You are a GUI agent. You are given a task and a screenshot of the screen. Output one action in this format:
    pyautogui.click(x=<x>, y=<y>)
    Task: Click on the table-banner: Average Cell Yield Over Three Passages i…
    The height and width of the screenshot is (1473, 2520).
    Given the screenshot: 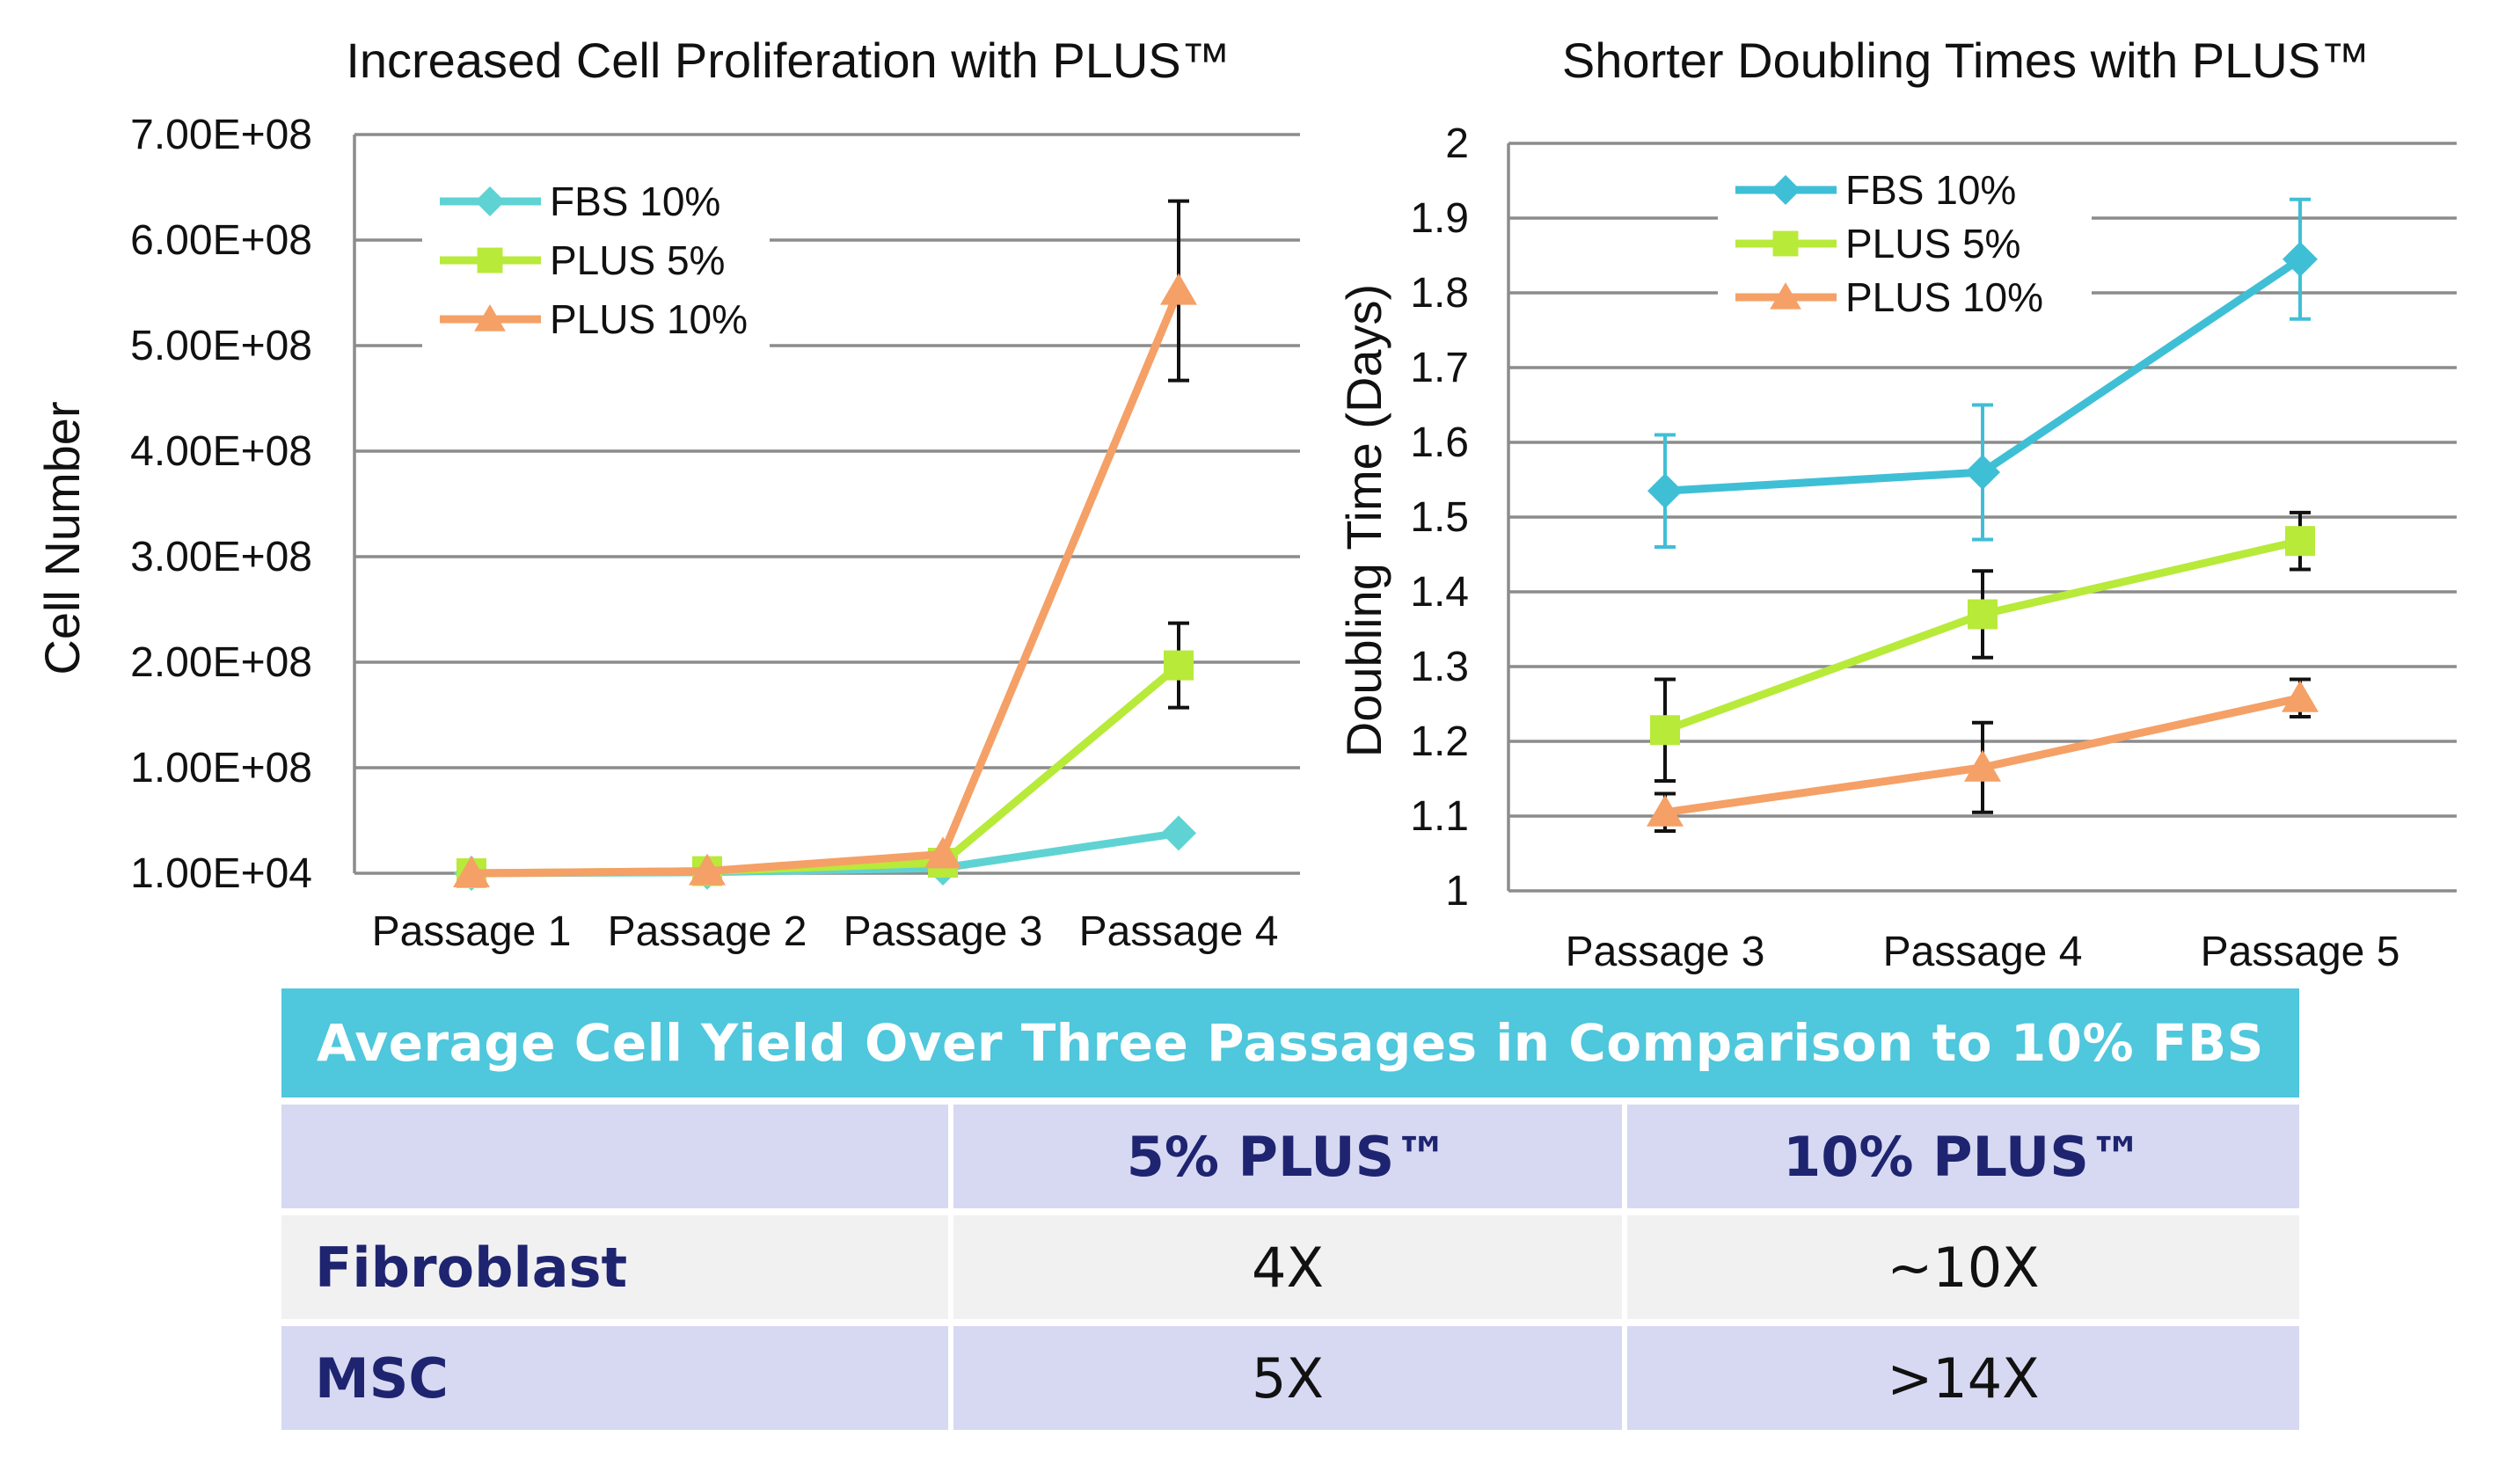 What is the action you would take?
    pyautogui.click(x=1290, y=1043)
    